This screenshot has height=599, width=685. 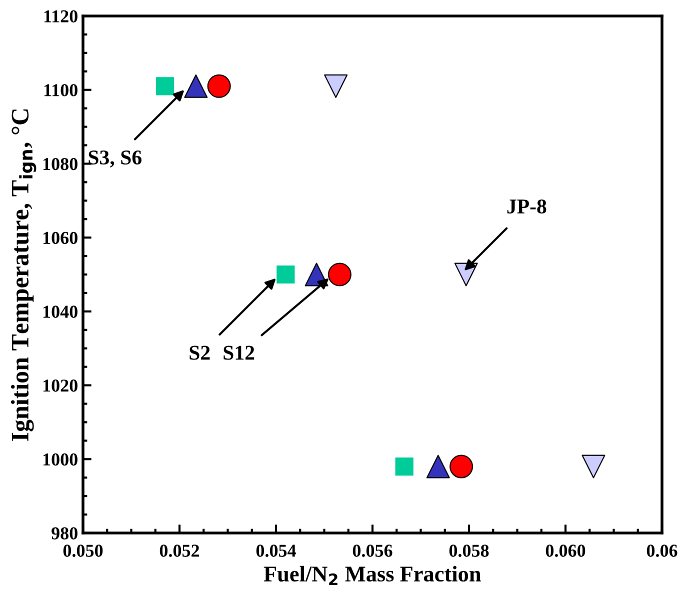 What do you see at coordinates (526, 206) in the screenshot?
I see `annotation: JP-8` at bounding box center [526, 206].